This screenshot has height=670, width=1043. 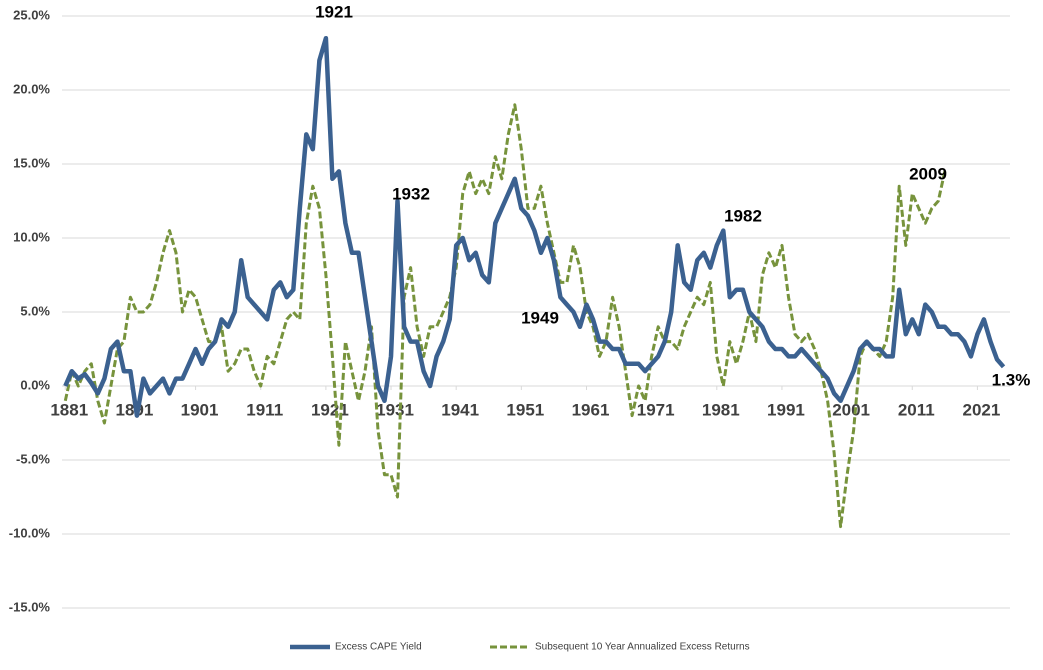 I want to click on x-tick-label: 2011, so click(x=916, y=409).